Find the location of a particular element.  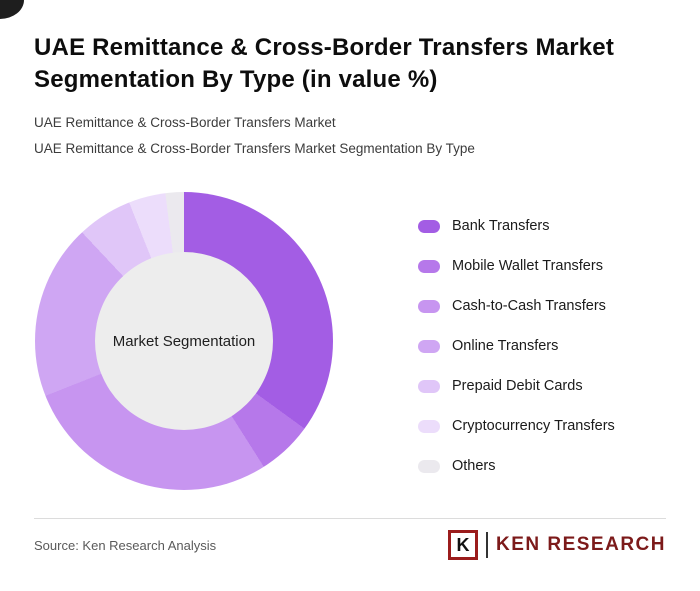

logo-separator is located at coordinates (486, 545).